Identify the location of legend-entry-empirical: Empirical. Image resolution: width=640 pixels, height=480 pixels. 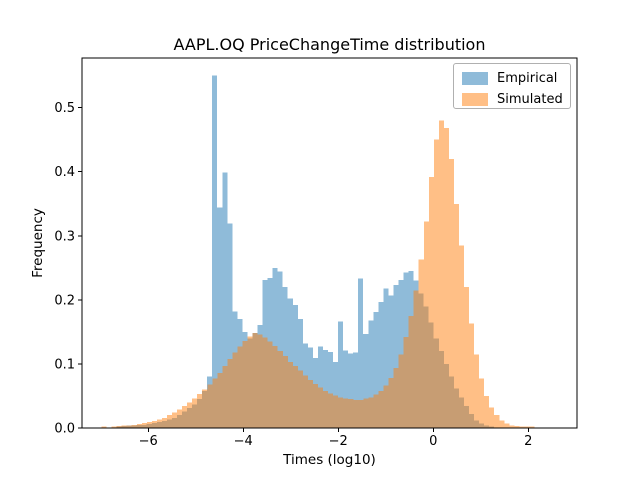
(512, 78).